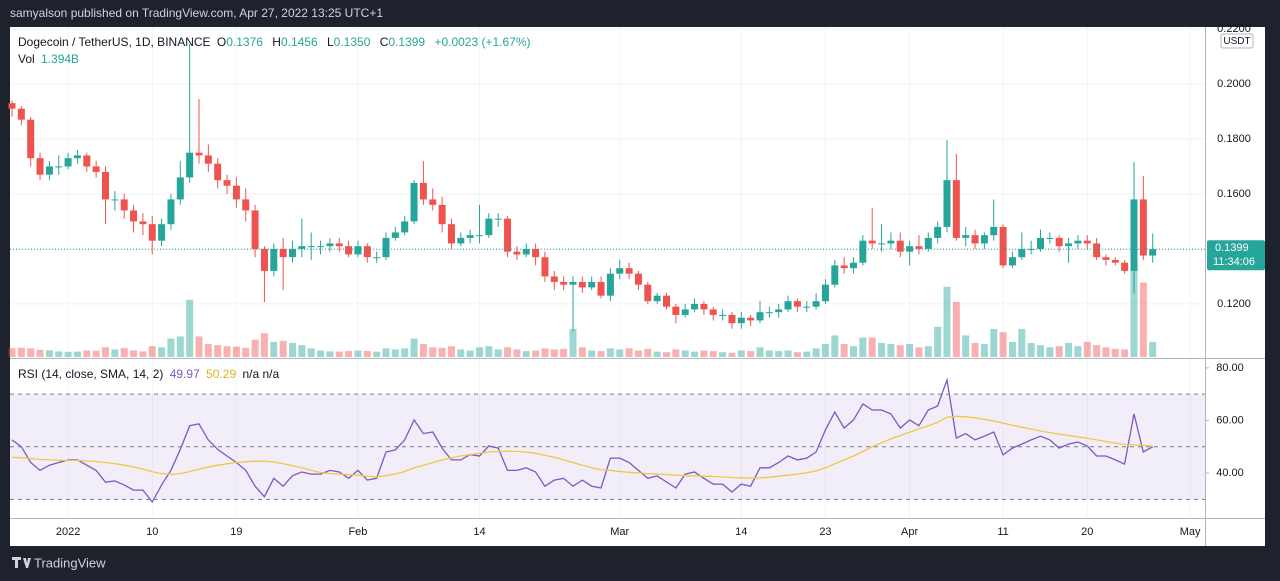 The height and width of the screenshot is (581, 1280). I want to click on ohlc-prefix: O, so click(221, 42).